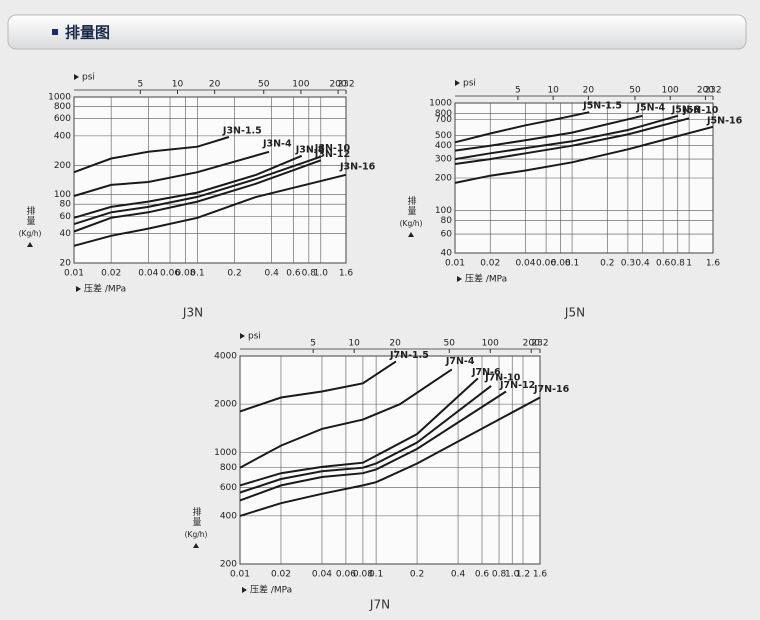 The height and width of the screenshot is (620, 760). I want to click on curve-label: J3N-10, so click(332, 148).